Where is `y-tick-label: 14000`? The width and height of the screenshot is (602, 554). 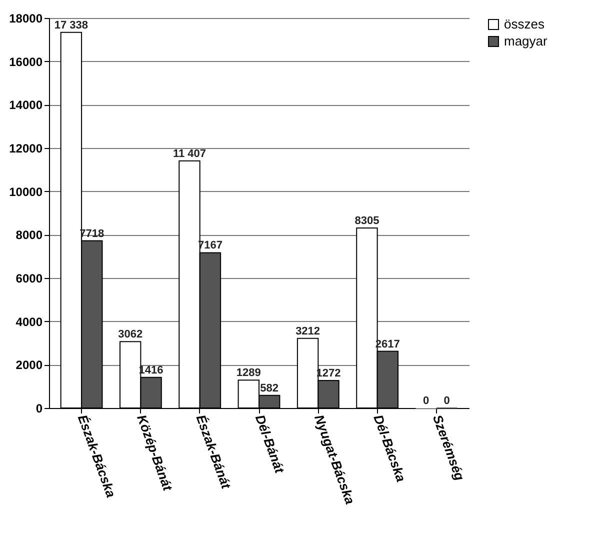
y-tick-label: 14000 is located at coordinates (26, 105).